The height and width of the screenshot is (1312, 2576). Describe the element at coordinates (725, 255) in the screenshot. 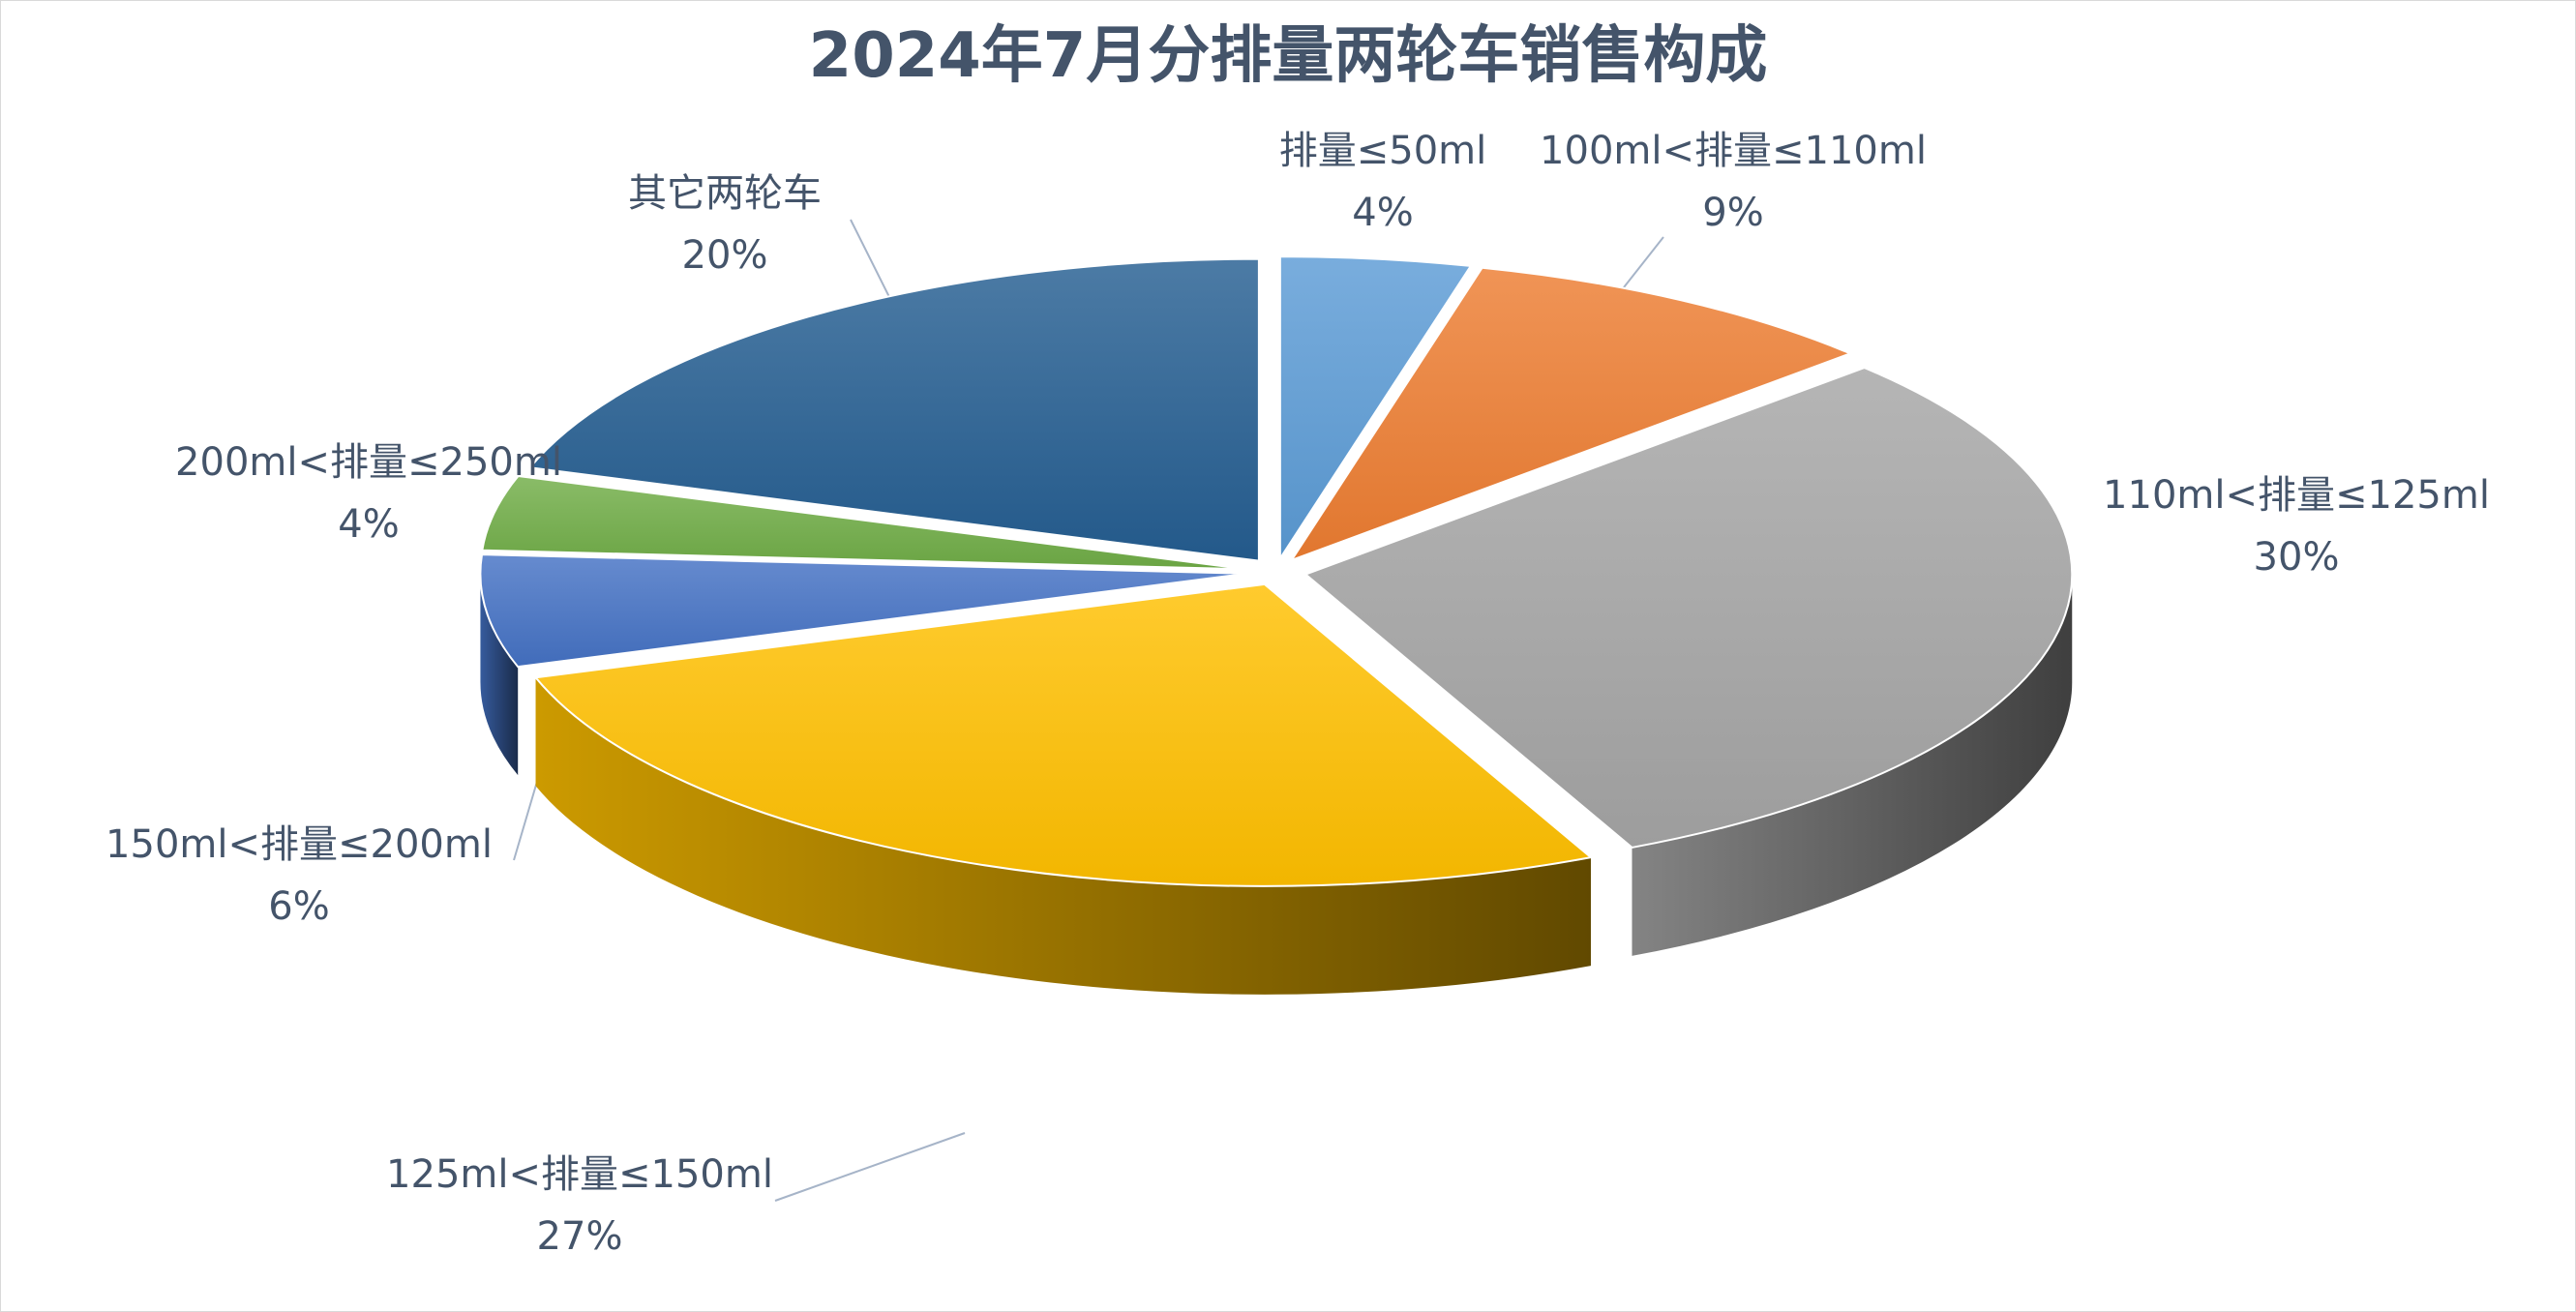

I see `slice-value-label-6: 20%` at that location.